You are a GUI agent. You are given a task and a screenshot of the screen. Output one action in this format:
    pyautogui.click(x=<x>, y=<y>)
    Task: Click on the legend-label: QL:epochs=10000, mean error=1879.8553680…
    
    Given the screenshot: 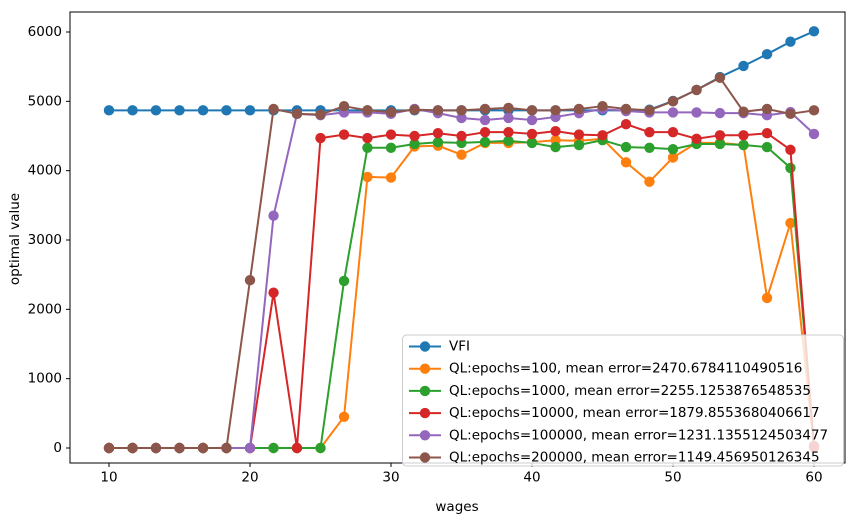 What is the action you would take?
    pyautogui.click(x=634, y=413)
    